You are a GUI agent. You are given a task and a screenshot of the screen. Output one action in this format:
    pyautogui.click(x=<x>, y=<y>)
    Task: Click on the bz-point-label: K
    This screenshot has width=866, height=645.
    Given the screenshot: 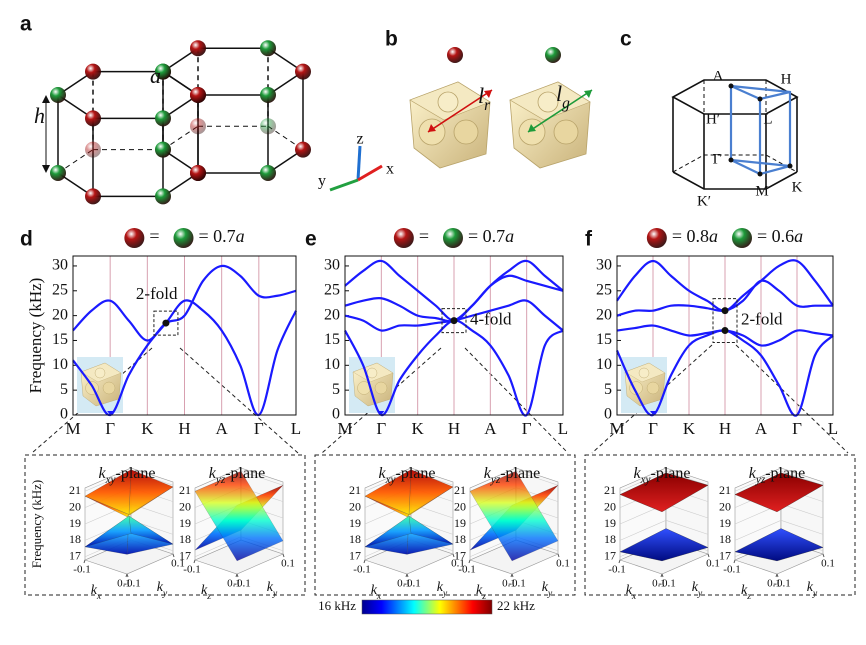 What is the action you would take?
    pyautogui.click(x=797, y=187)
    